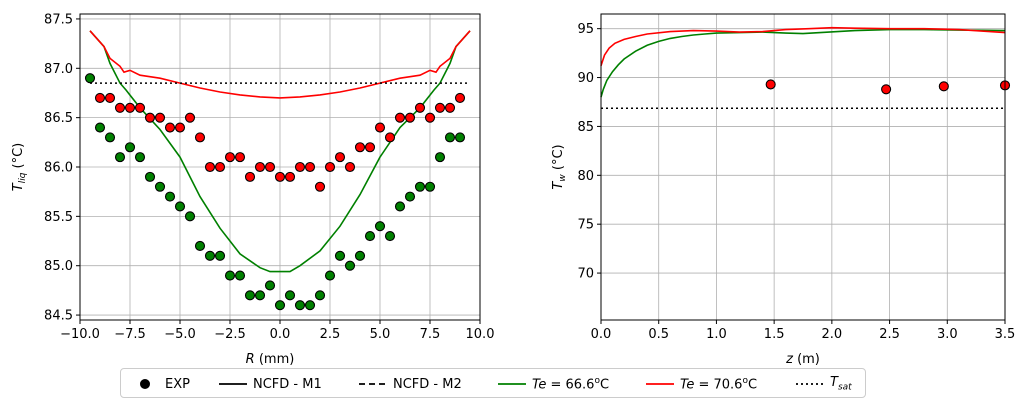  I want to click on legend-label: Te = 70.6oC, so click(719, 384).